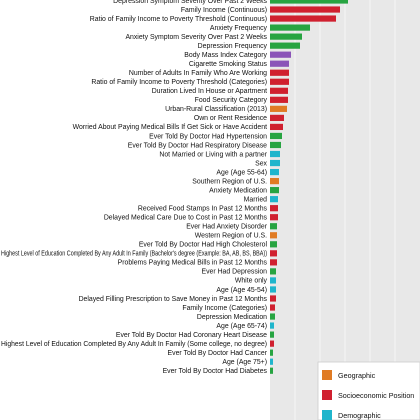 This screenshot has width=420, height=420. Describe the element at coordinates (224, 308) in the screenshot. I see `bar-label: Family Income (Categories)` at that location.